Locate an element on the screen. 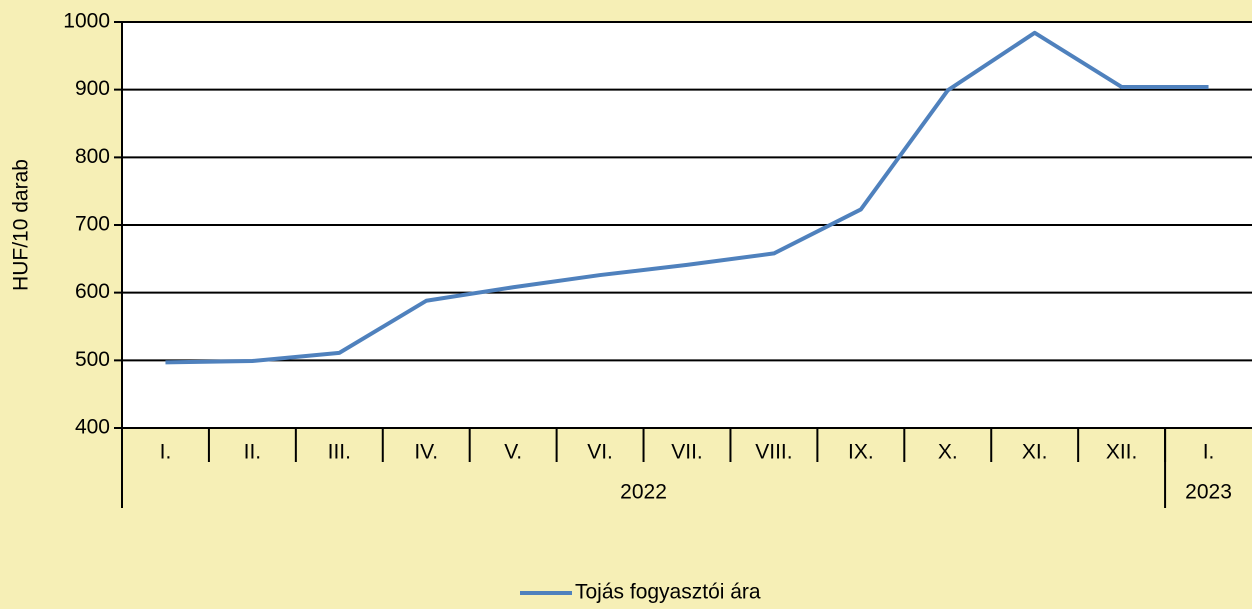 The width and height of the screenshot is (1252, 609). y-tick-label: 500 is located at coordinates (92, 359).